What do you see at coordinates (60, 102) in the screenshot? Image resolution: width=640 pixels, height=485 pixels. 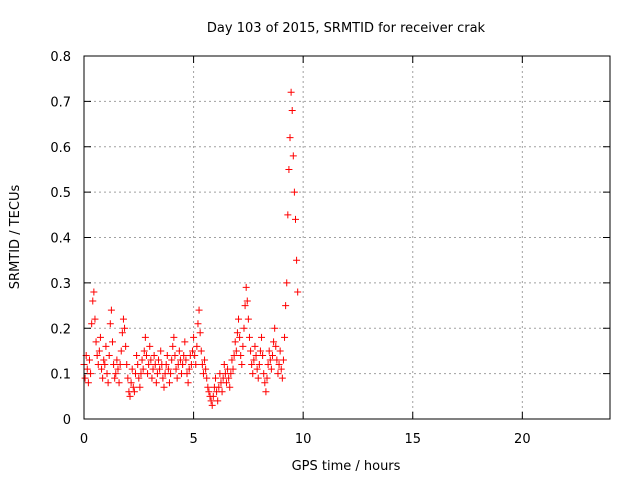 I see `y-tick-label: 0.7` at bounding box center [60, 102].